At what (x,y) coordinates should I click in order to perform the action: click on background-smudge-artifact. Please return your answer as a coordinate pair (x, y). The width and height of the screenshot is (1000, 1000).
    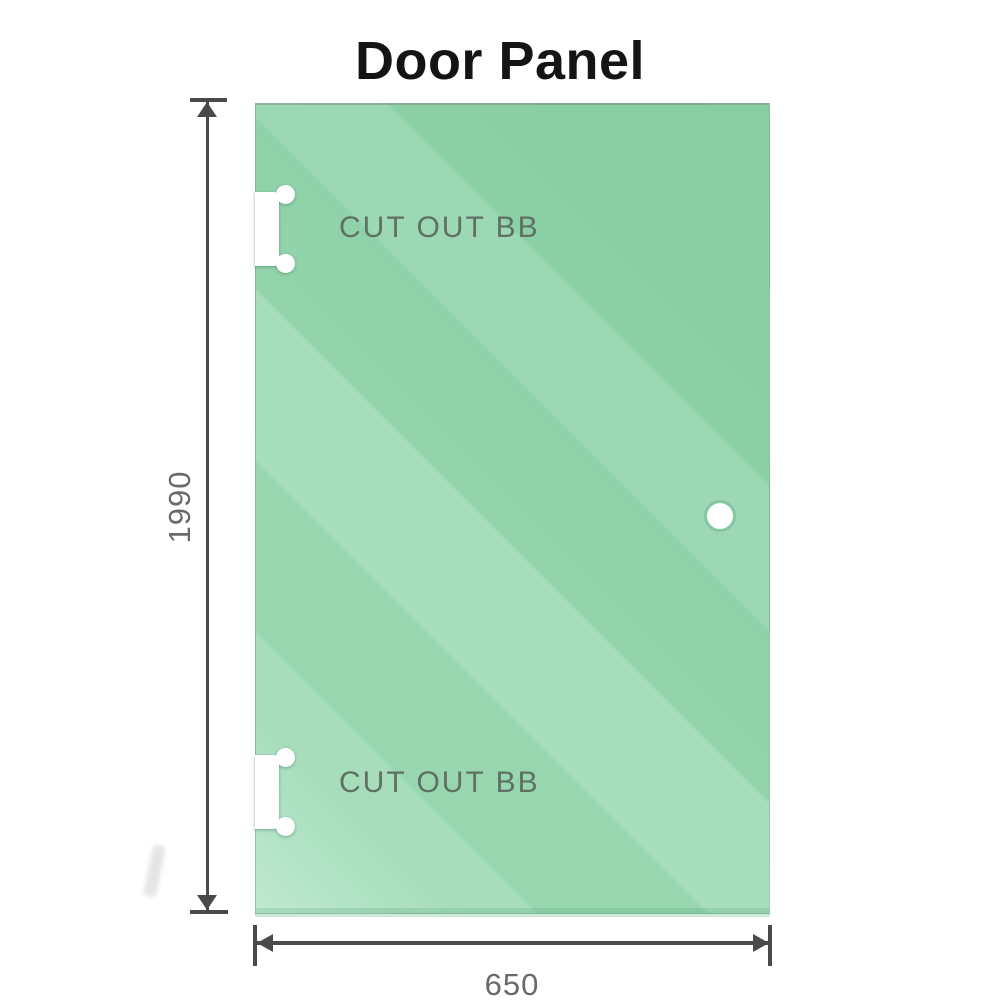
    Looking at the image, I should click on (154, 871).